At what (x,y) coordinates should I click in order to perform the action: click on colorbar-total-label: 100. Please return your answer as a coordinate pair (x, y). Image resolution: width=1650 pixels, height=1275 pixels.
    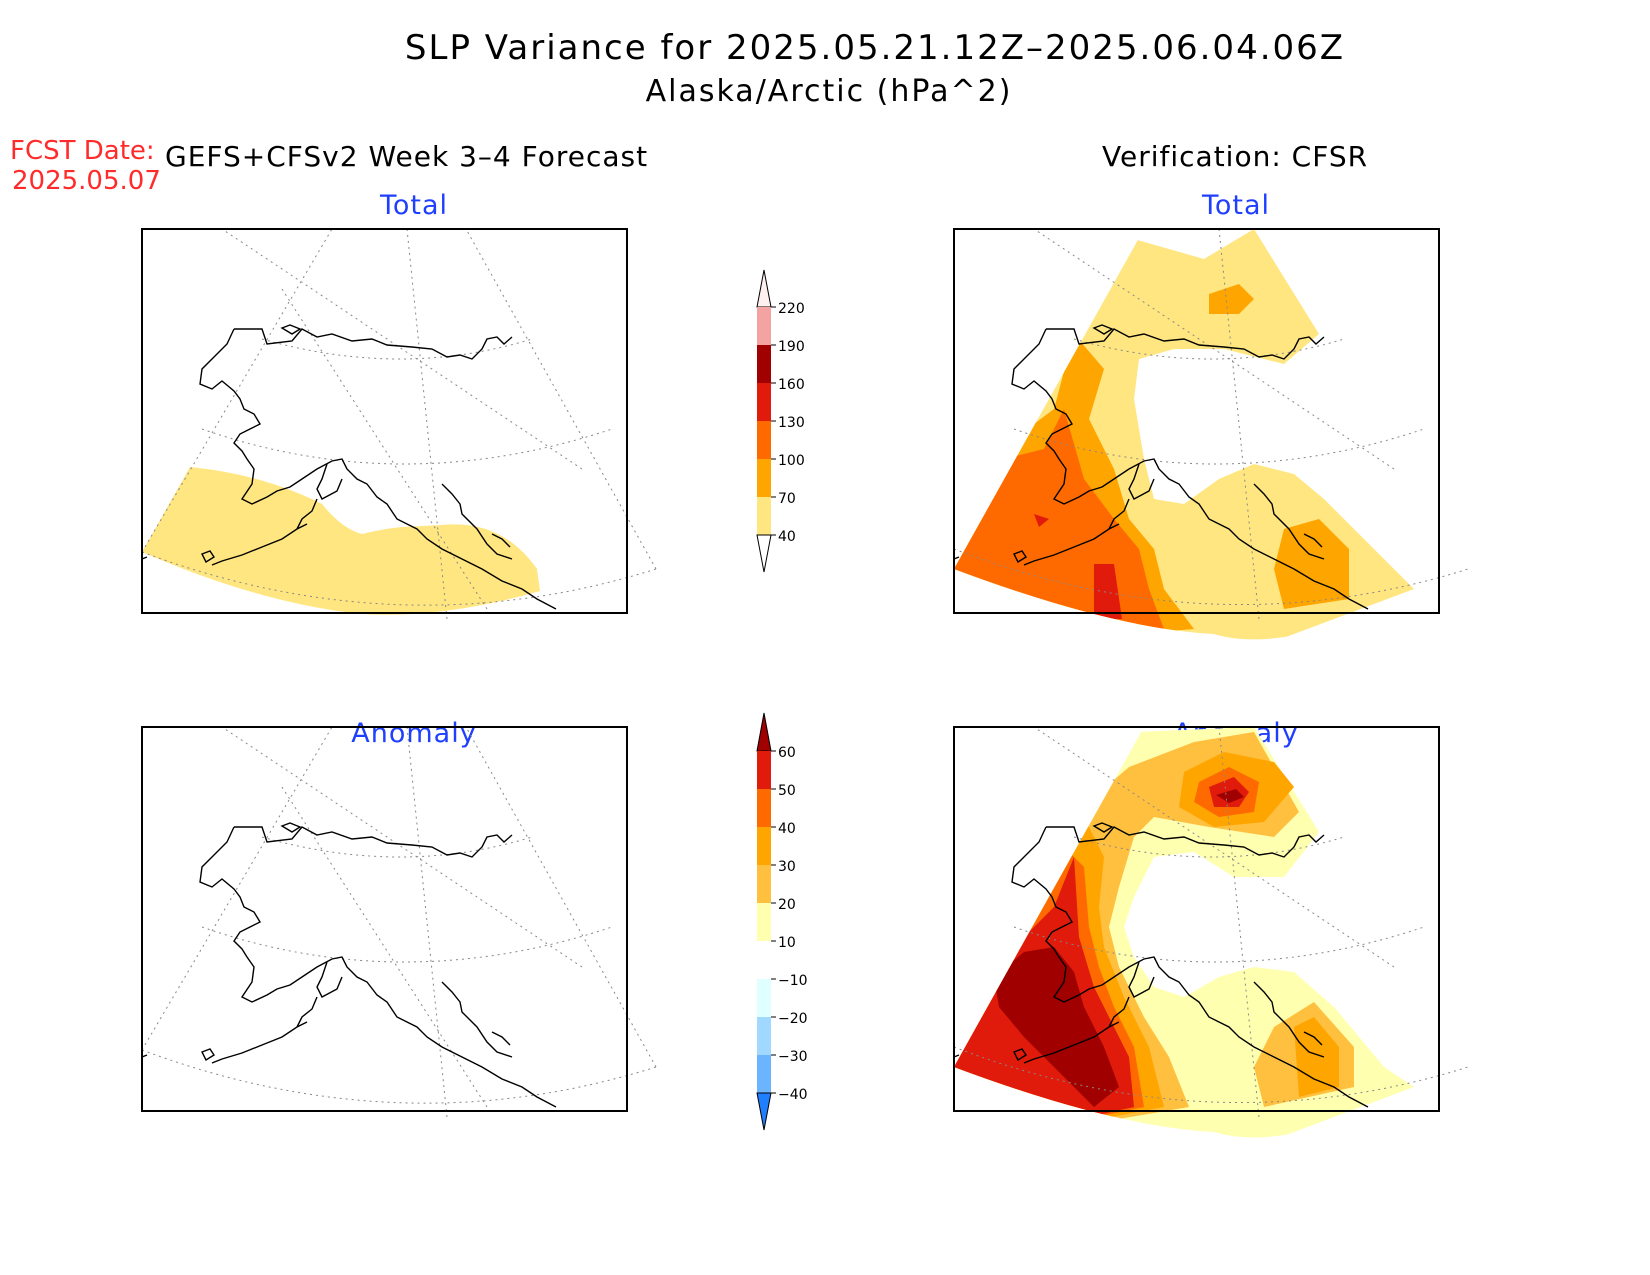
    Looking at the image, I should click on (791, 461).